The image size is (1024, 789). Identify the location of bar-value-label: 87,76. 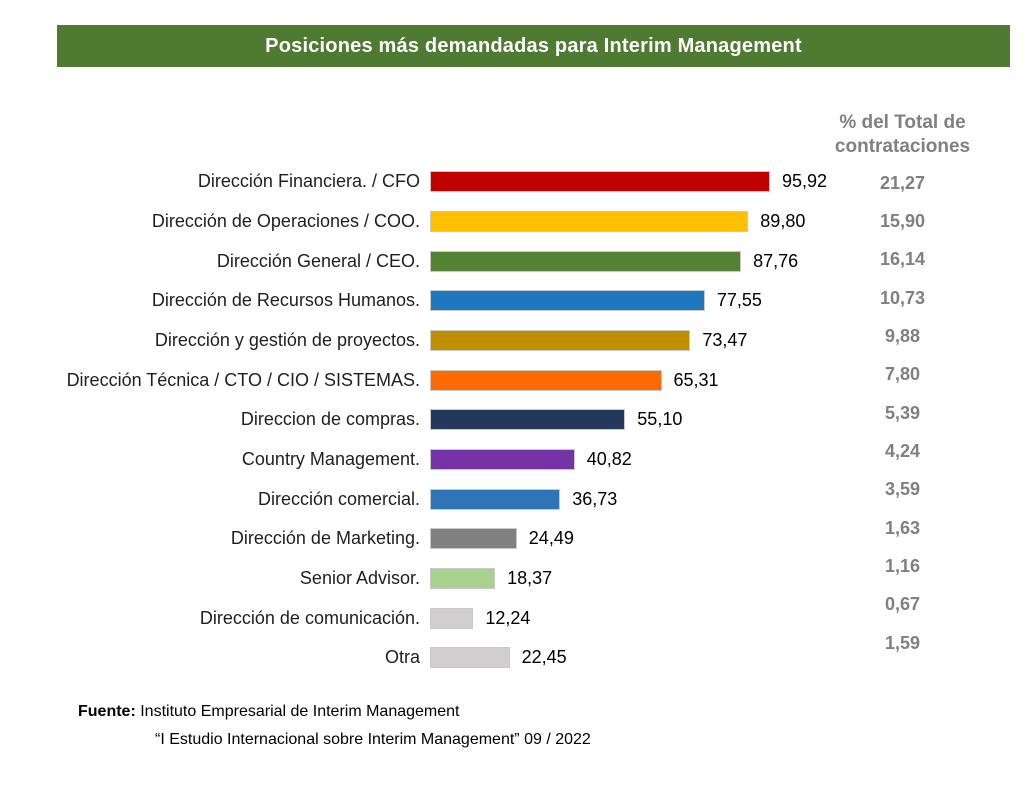
(776, 260).